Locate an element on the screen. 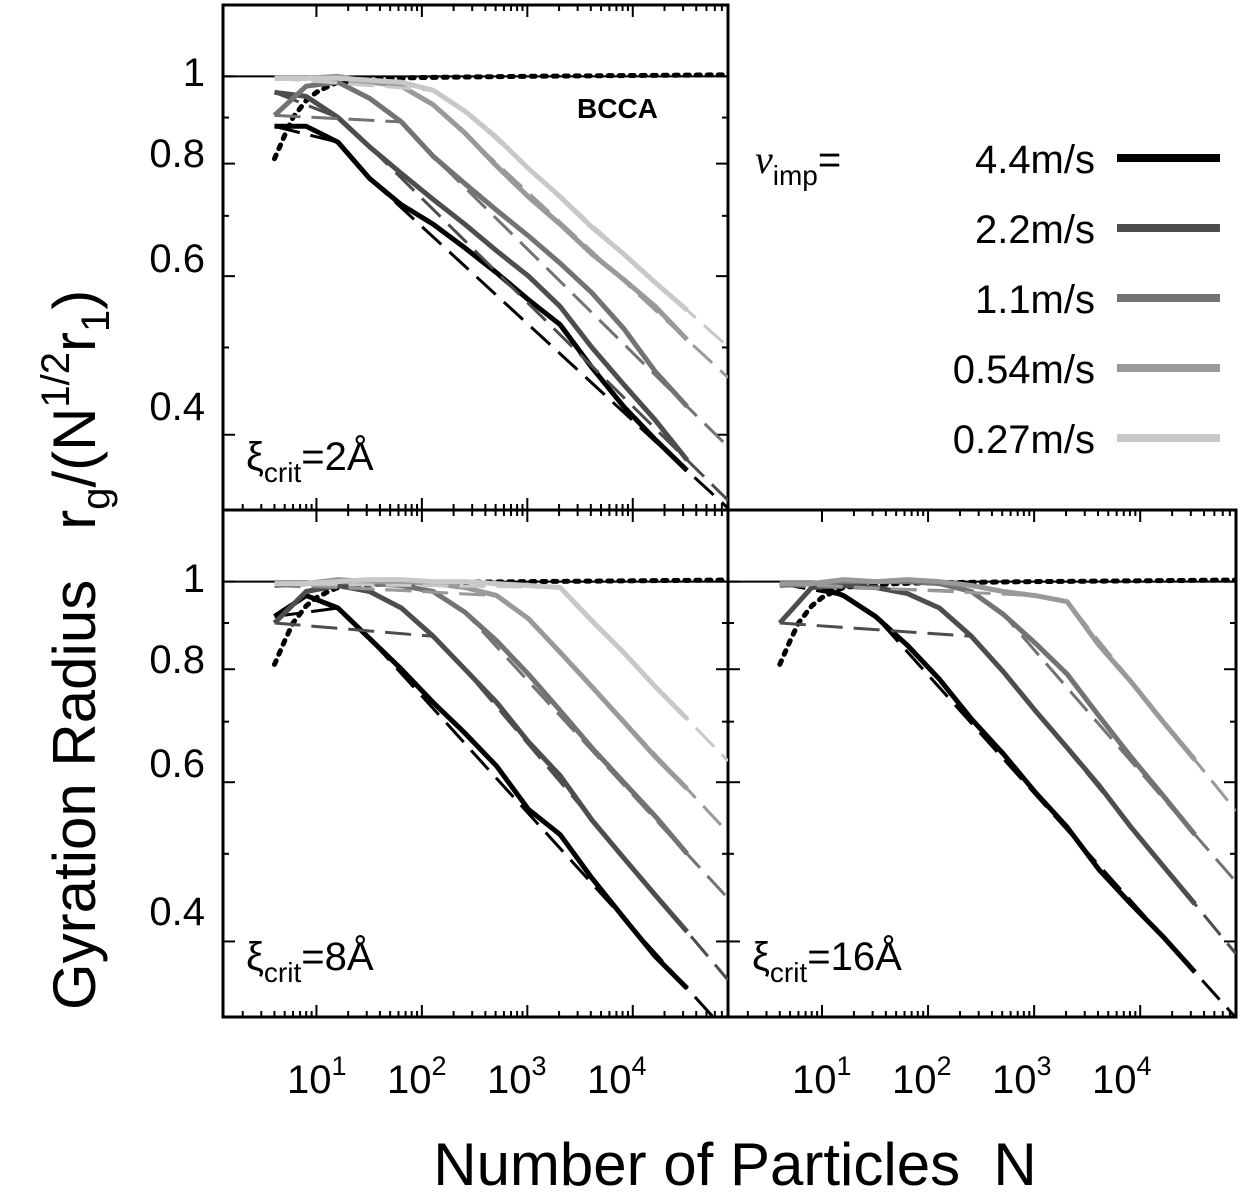  bcca-label: BCCA is located at coordinates (617, 108).